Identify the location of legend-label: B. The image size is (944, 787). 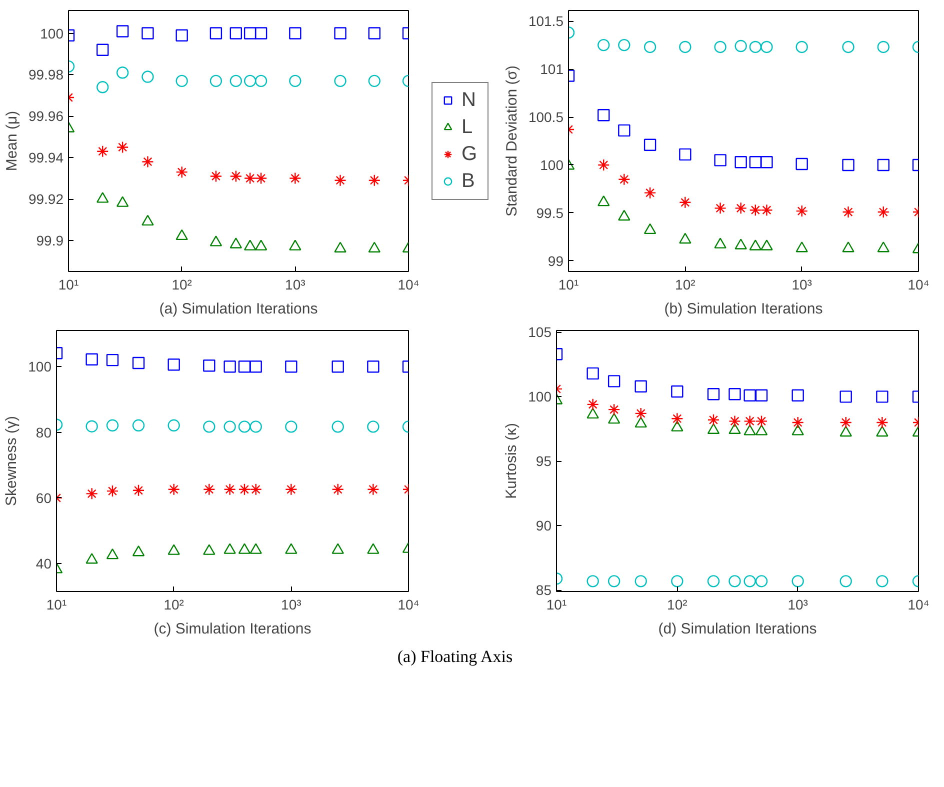
(469, 181).